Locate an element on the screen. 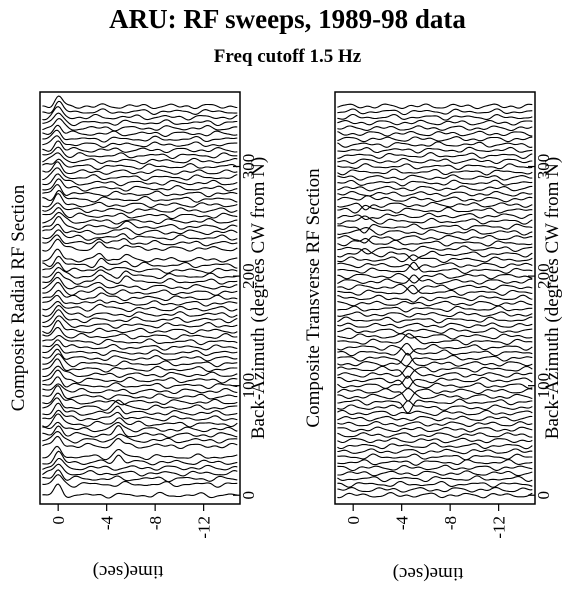  radial-x-tick-label: 0 is located at coordinates (58, 520).